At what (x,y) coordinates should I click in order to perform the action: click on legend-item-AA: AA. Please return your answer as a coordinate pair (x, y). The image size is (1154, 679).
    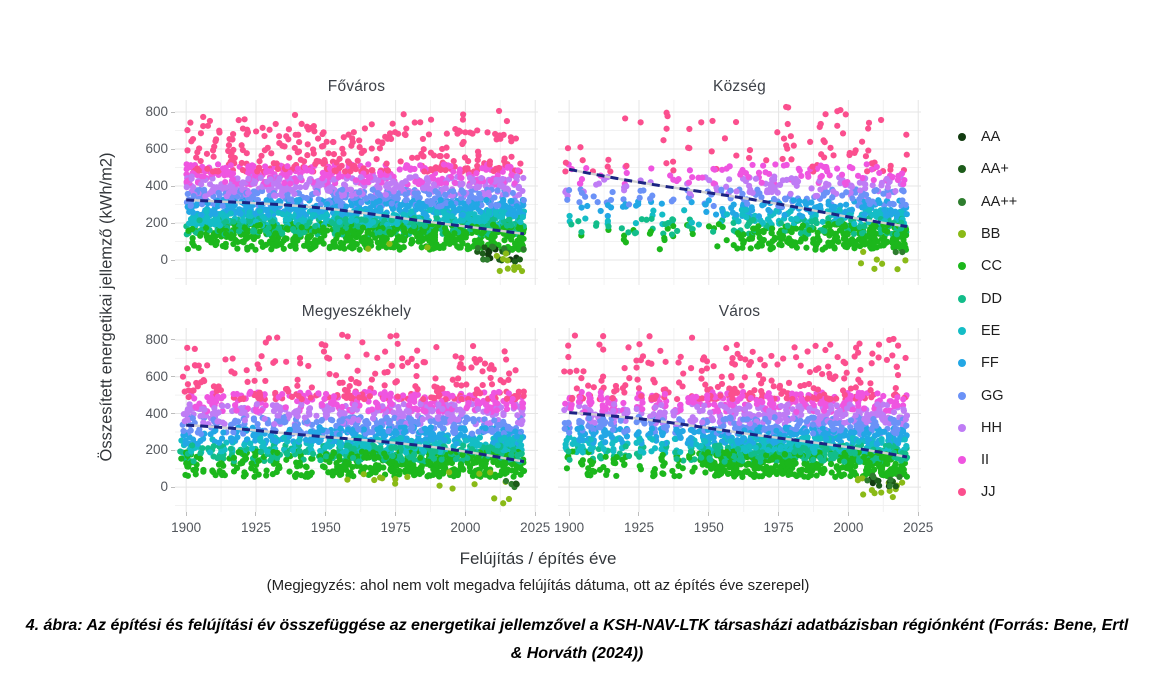
    Looking at the image, I should click on (982, 137).